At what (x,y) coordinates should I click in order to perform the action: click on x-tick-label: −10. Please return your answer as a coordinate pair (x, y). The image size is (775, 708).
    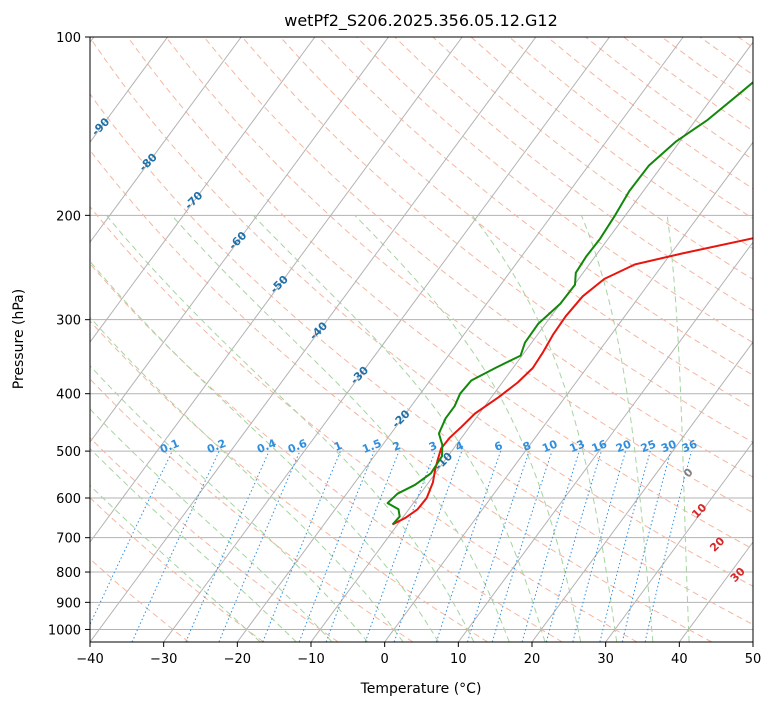
    Looking at the image, I should click on (310, 659).